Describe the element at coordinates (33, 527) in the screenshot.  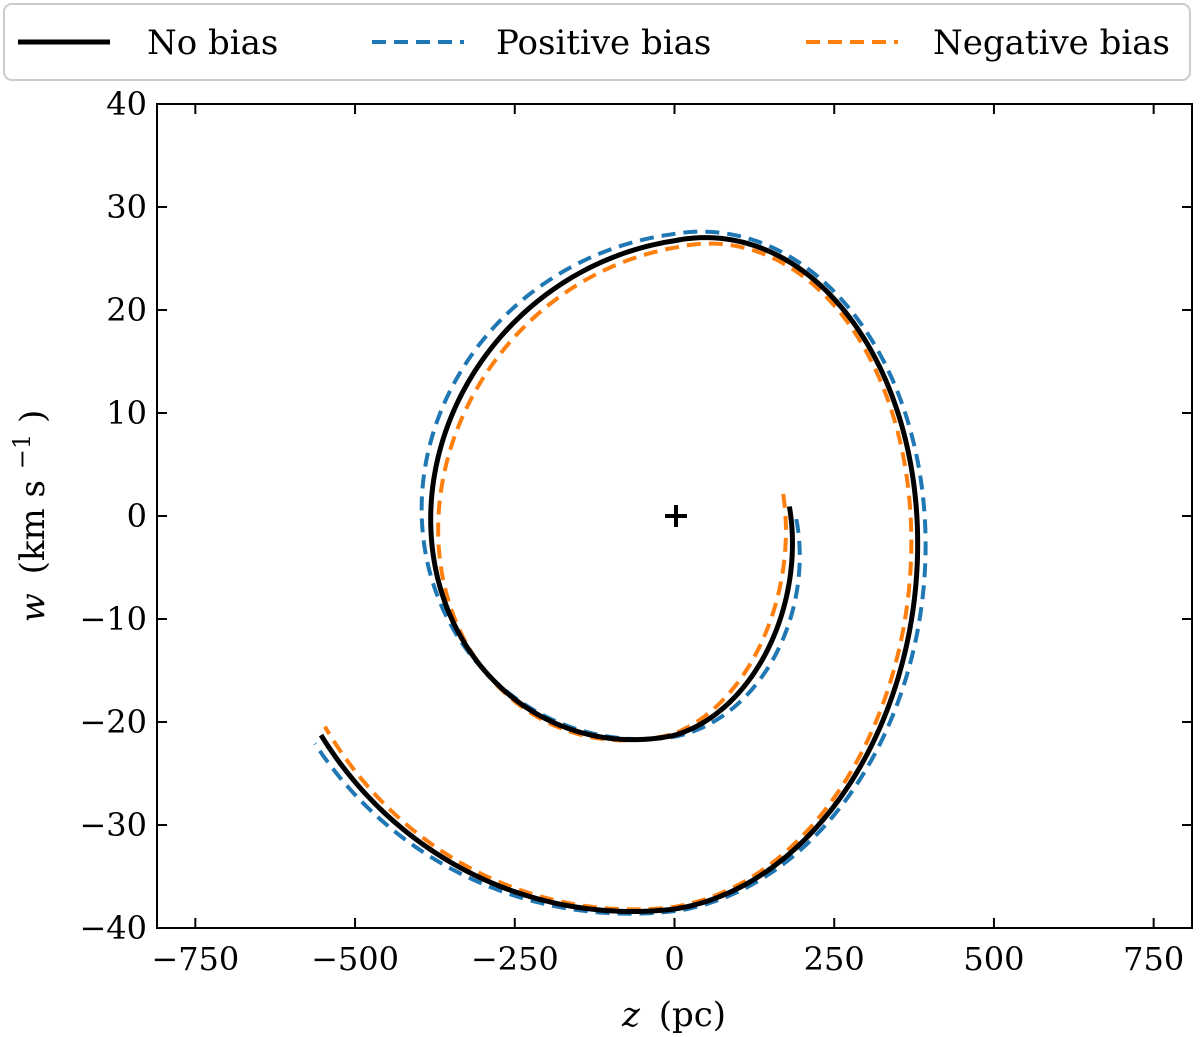
I see `y-axis-unit: (km s` at that location.